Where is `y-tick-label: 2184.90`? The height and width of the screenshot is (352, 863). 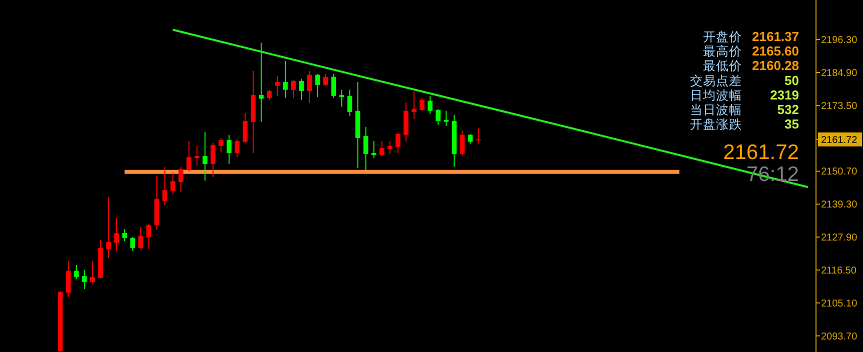 y-tick-label: 2184.90 is located at coordinates (839, 73).